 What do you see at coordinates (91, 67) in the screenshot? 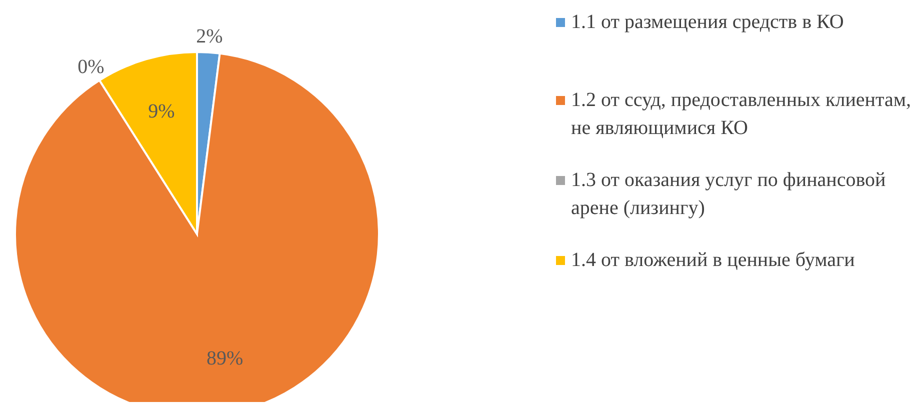
I see `text: 0%` at bounding box center [91, 67].